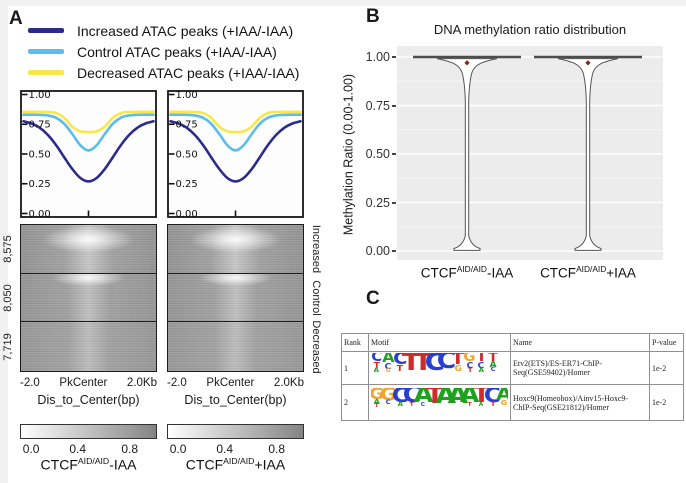 Image resolution: width=686 pixels, height=483 pixels. What do you see at coordinates (204, 464) in the screenshot?
I see `condition-base: CTCF` at bounding box center [204, 464].